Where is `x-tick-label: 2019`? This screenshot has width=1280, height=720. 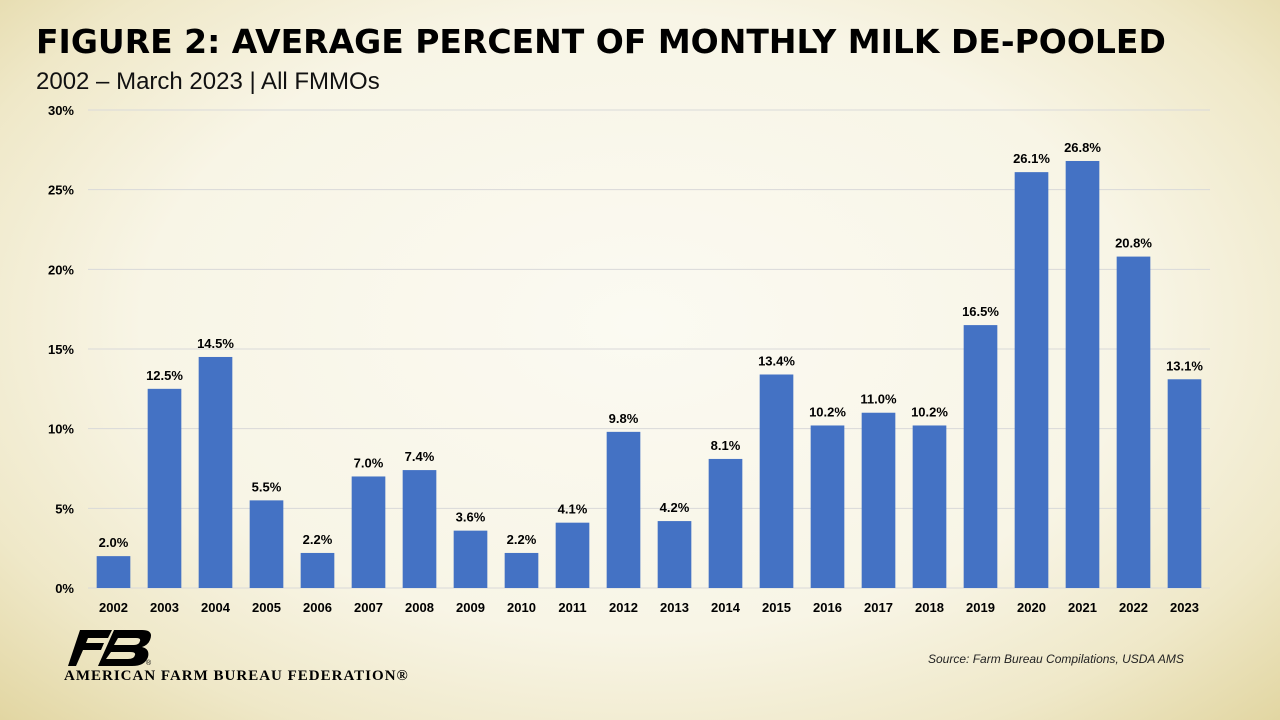
x-tick-label: 2019 is located at coordinates (980, 607).